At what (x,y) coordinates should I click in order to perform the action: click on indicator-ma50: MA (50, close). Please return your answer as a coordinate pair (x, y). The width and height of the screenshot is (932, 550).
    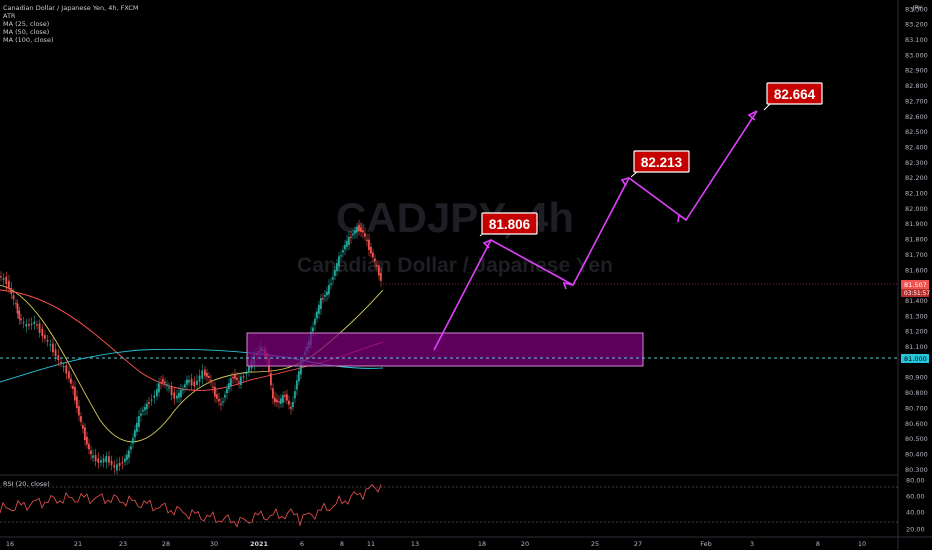
    Looking at the image, I should click on (26, 32).